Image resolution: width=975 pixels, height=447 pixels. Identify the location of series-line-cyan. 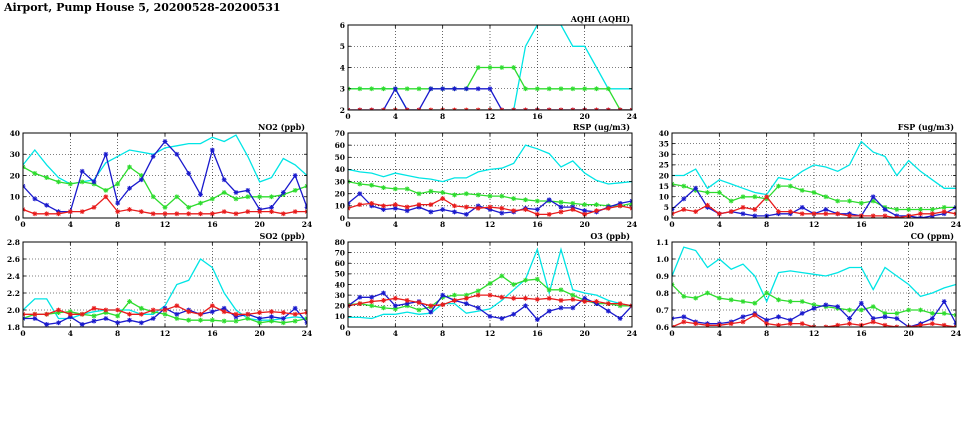
(814, 275).